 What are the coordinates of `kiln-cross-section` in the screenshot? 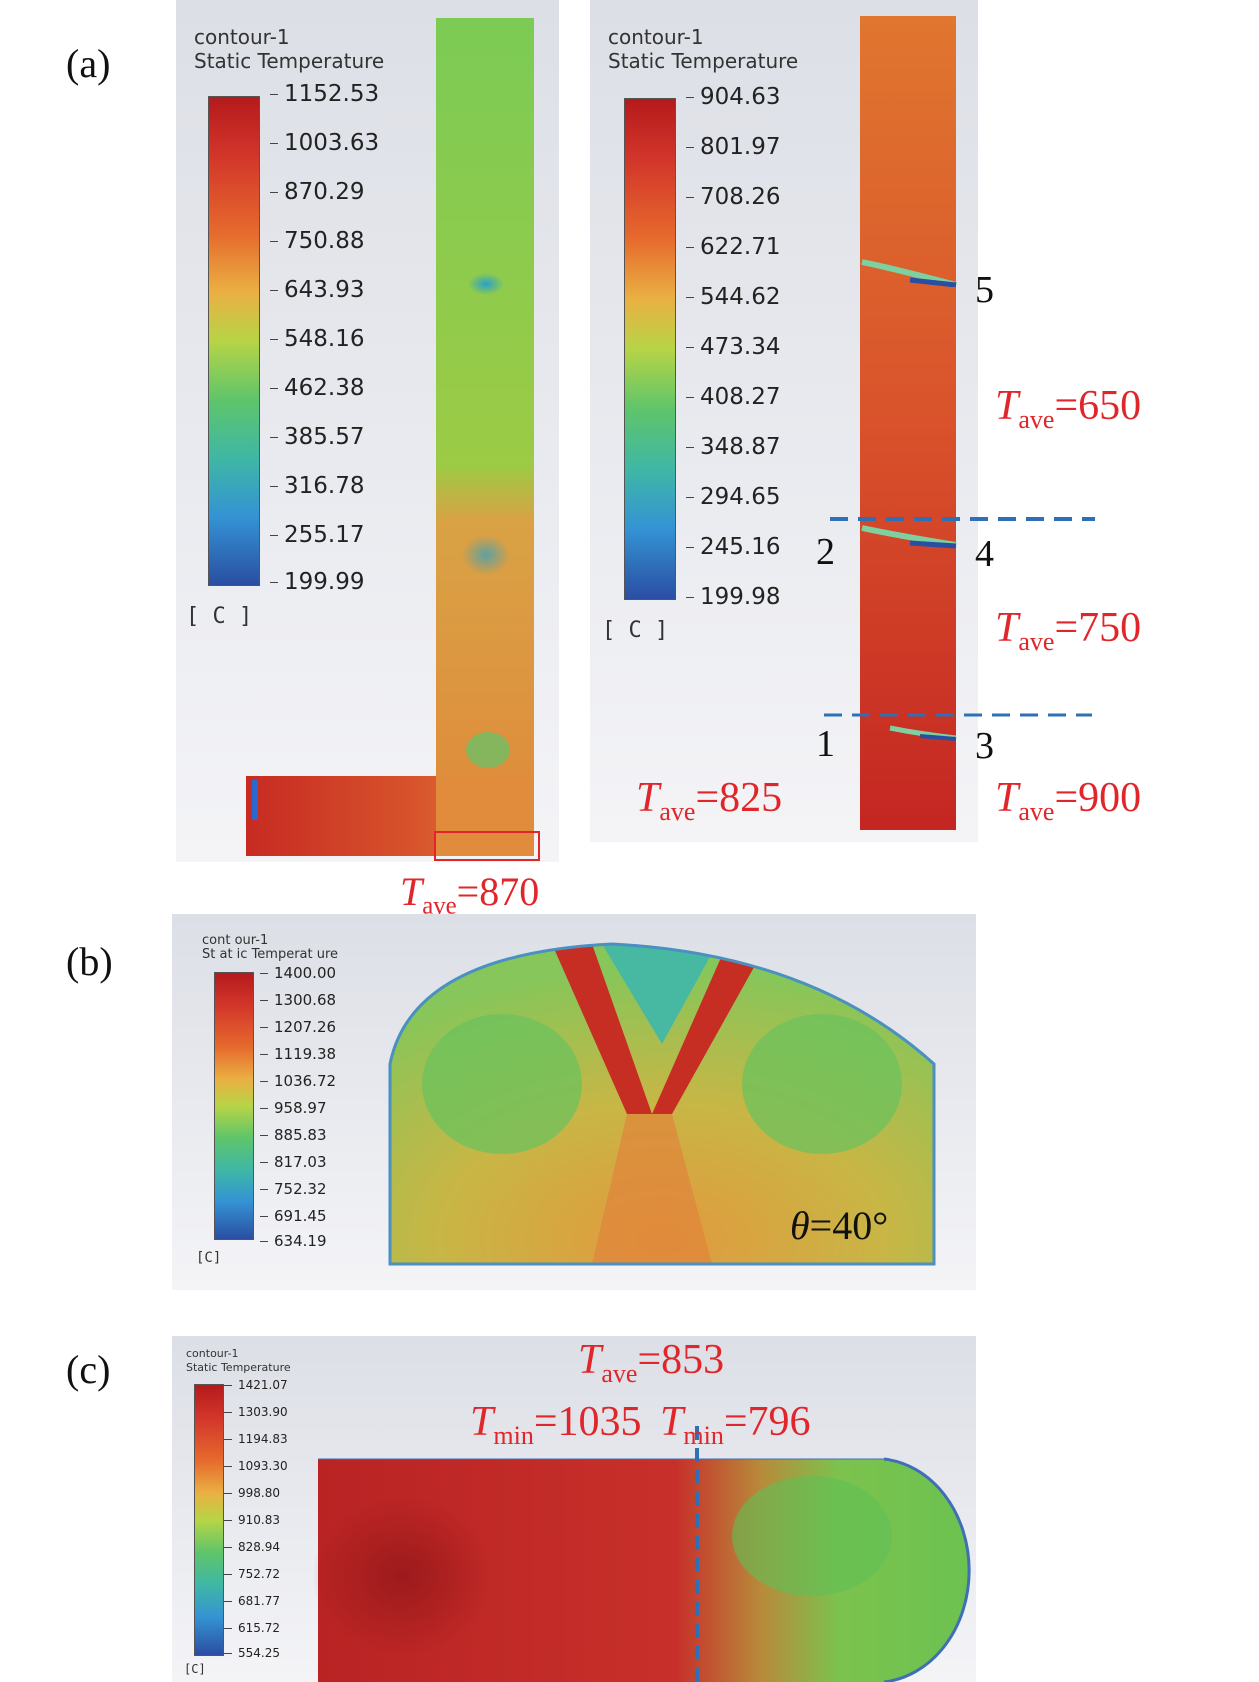 It's located at (641, 1554).